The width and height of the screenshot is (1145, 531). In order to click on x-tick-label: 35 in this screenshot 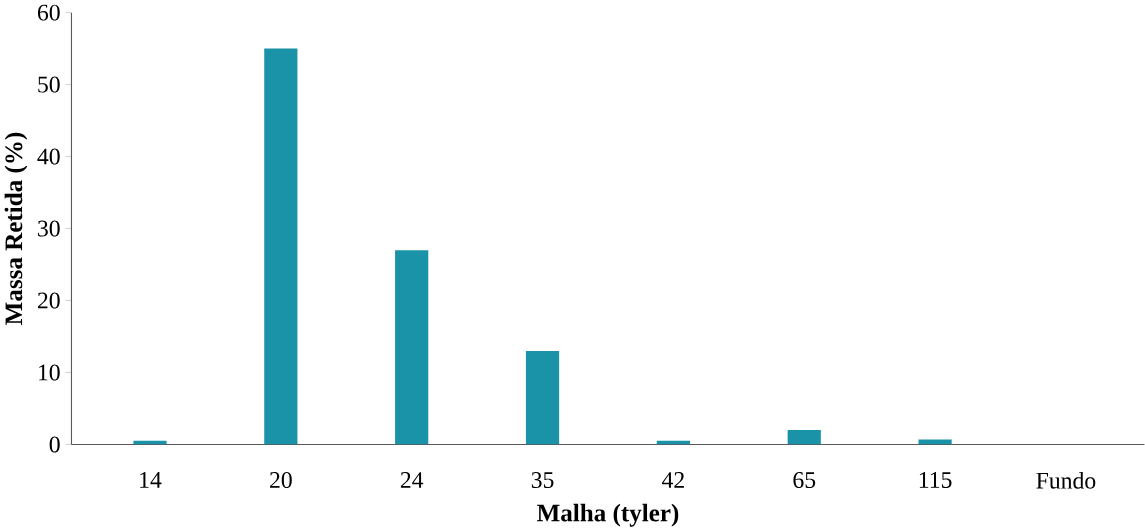, I will do `click(542, 479)`.